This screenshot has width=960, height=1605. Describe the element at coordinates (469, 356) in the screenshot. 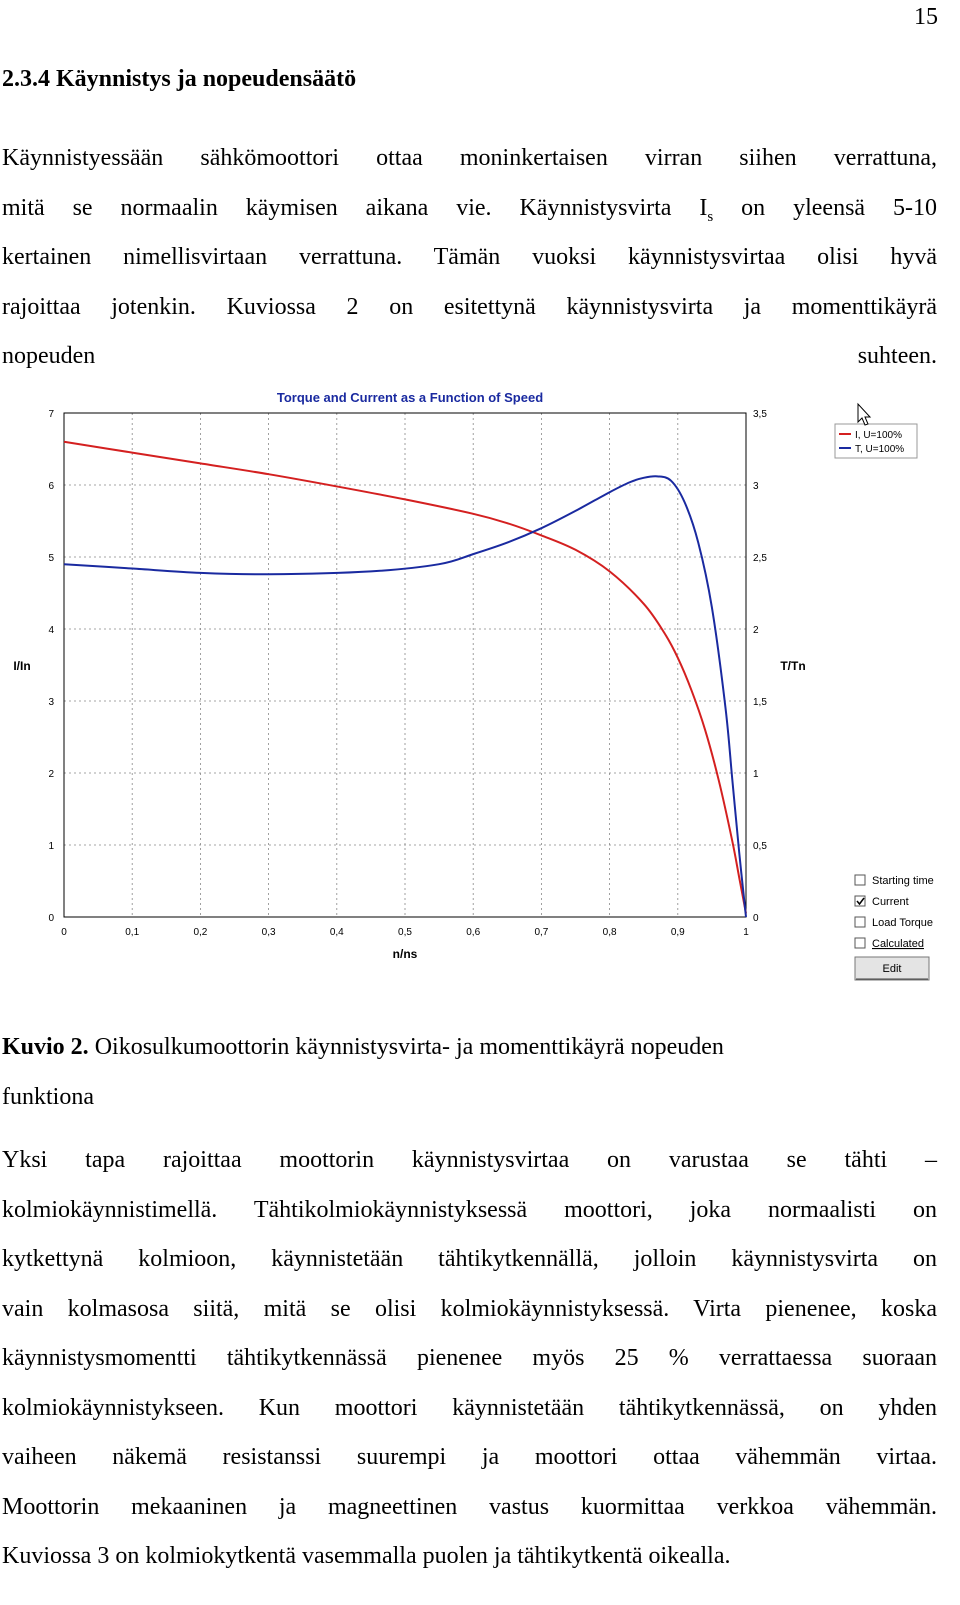

I see `text-line: nopeuden suhteen.` at that location.